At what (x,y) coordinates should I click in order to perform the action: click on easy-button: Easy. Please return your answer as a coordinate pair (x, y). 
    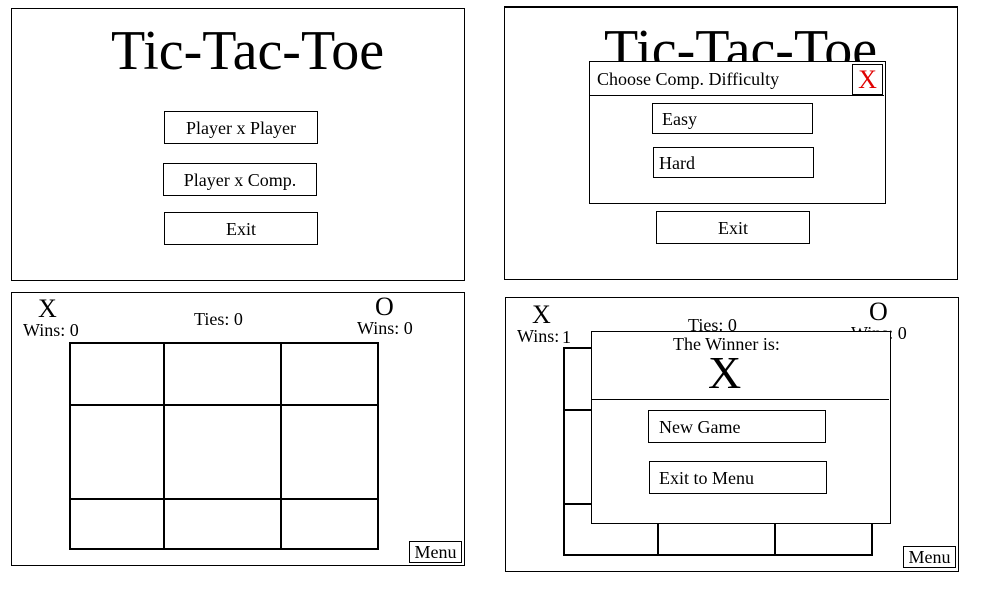
    Looking at the image, I should click on (732, 118).